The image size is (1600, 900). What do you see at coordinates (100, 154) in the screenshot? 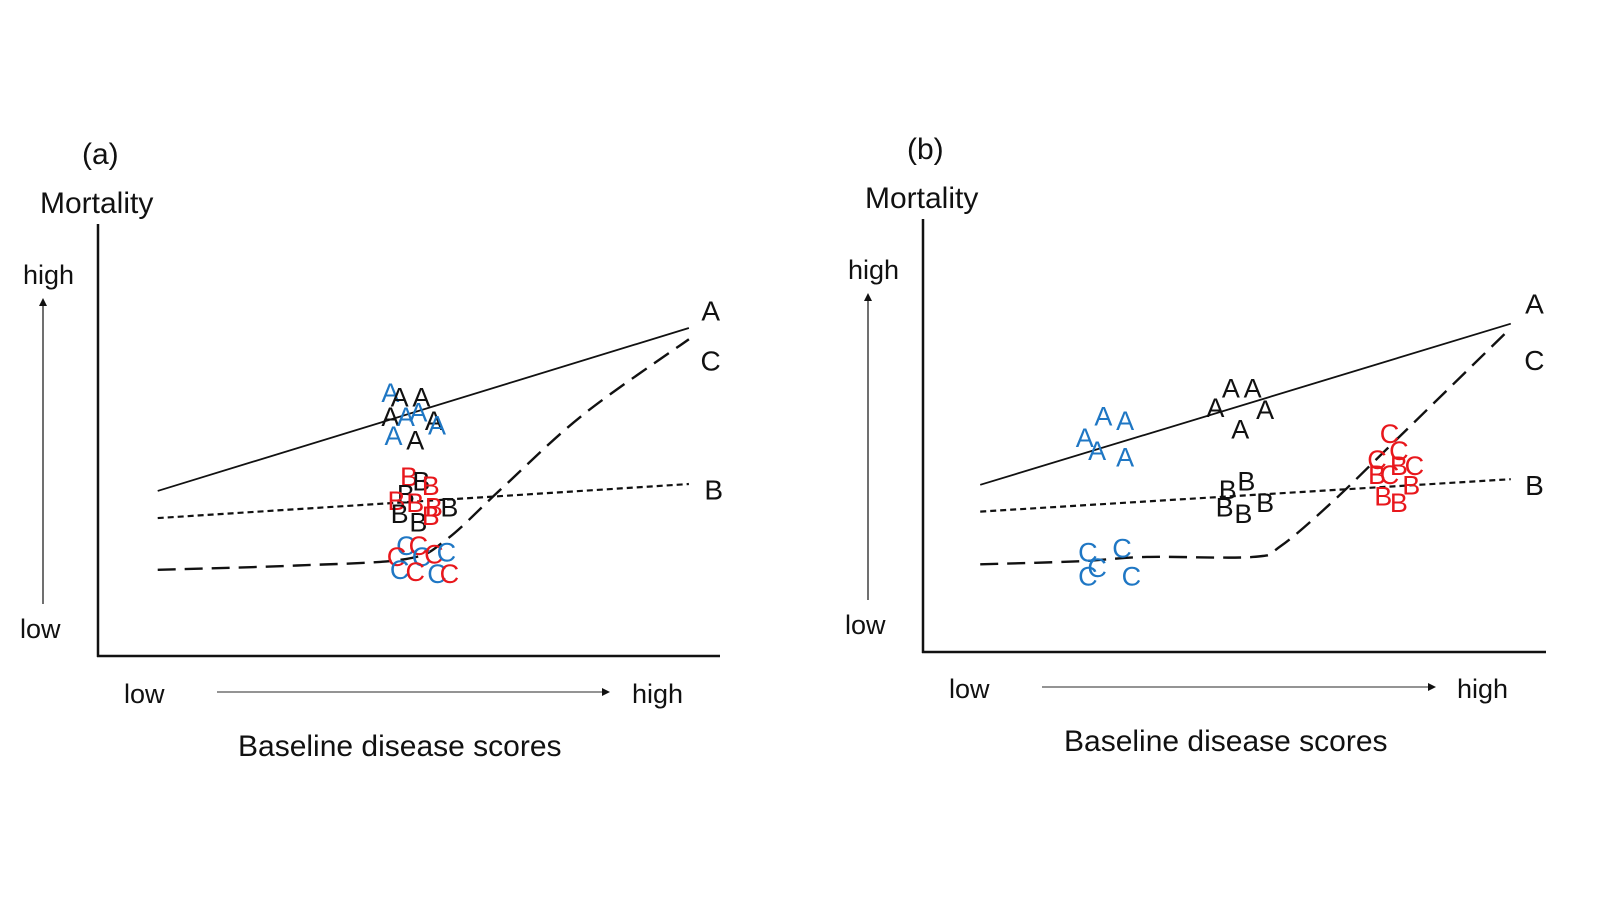
I see `panel-label: (a)` at bounding box center [100, 154].